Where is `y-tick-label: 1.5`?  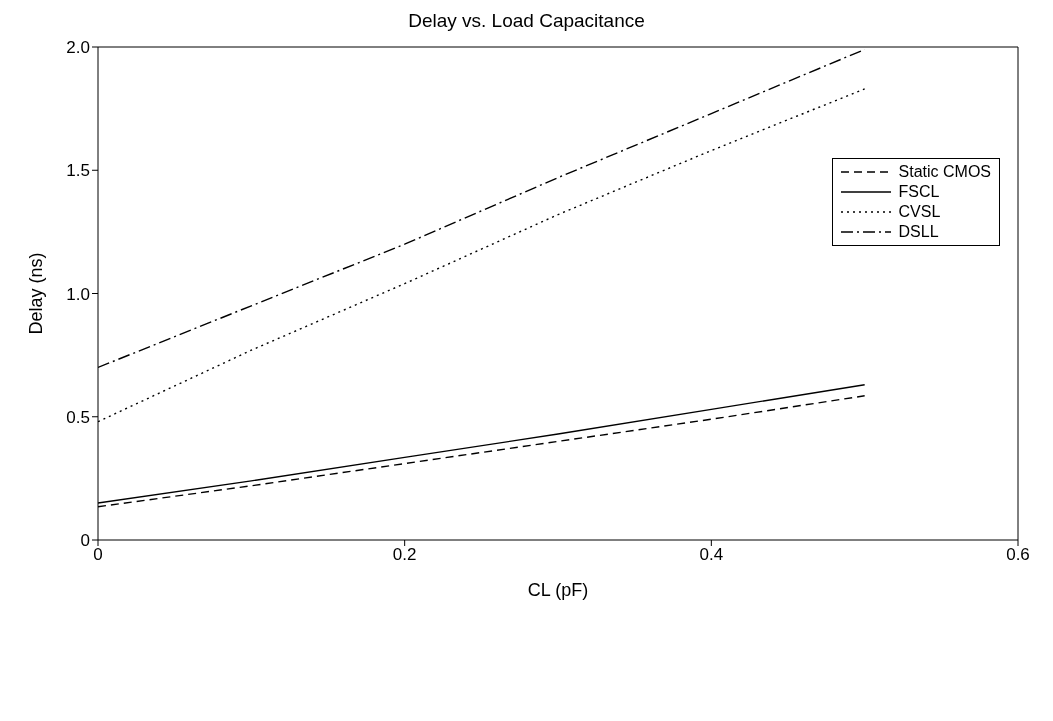 y-tick-label: 1.5 is located at coordinates (78, 171).